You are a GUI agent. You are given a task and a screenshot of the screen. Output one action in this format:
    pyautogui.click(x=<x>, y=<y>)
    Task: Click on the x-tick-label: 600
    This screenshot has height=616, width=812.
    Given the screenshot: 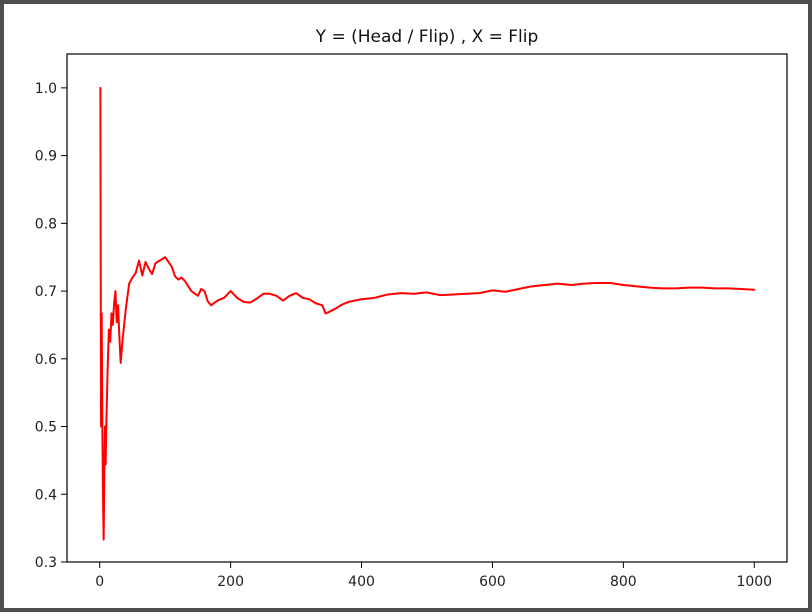 What is the action you would take?
    pyautogui.click(x=492, y=582)
    